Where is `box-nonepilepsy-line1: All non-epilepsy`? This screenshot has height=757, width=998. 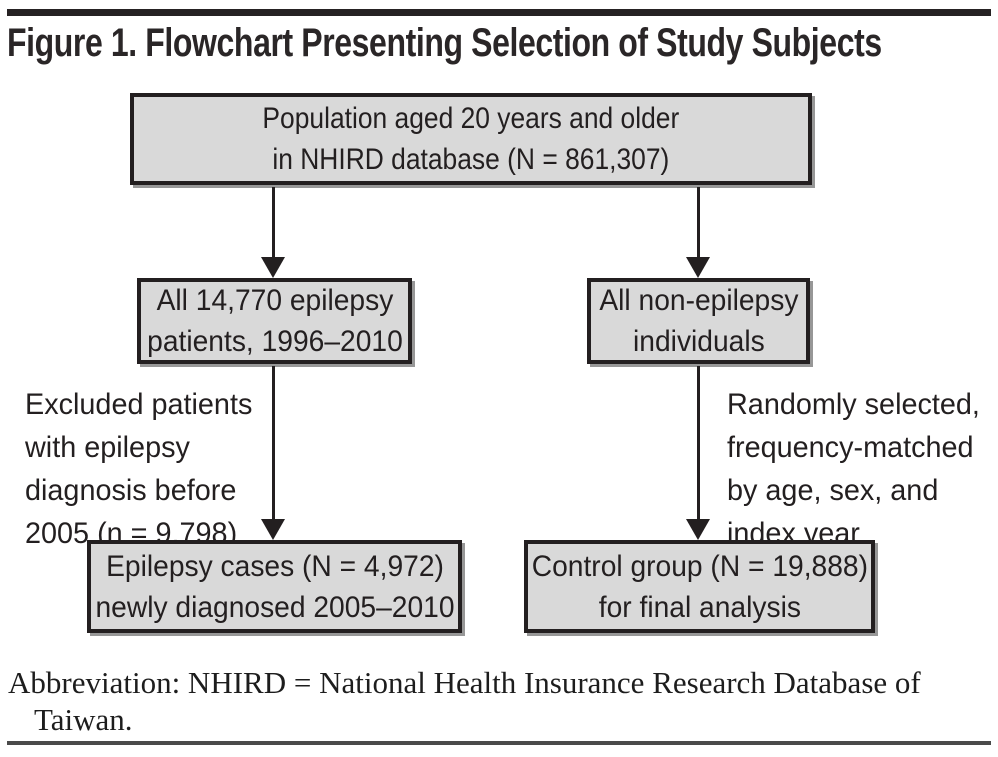 box-nonepilepsy-line1: All non-epilepsy is located at coordinates (698, 300).